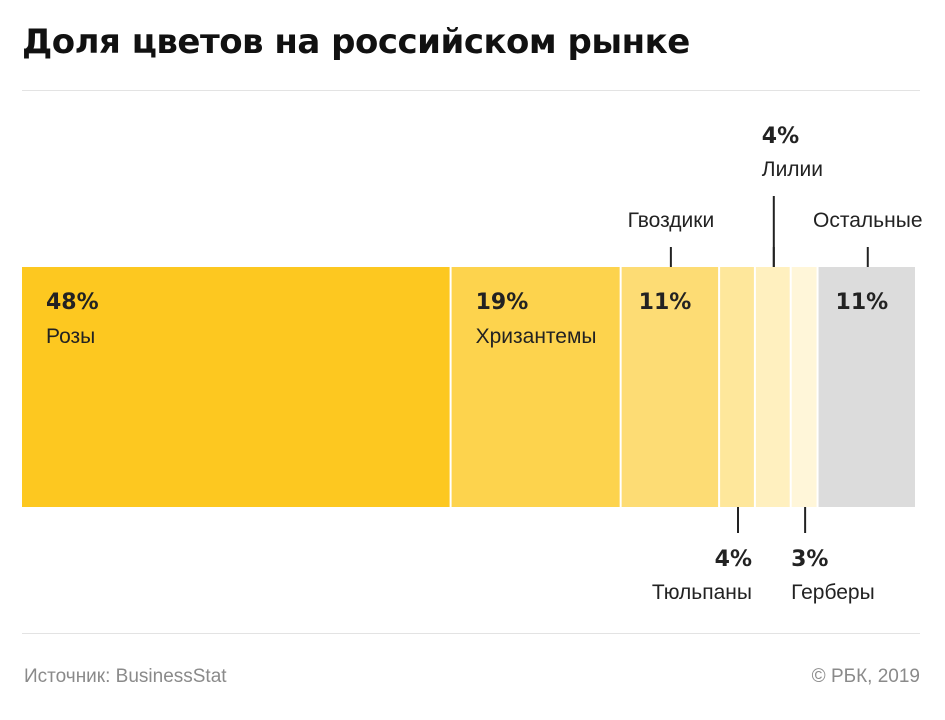 This screenshot has height=720, width=945. I want to click on bar-segment-лилии, so click(772, 387).